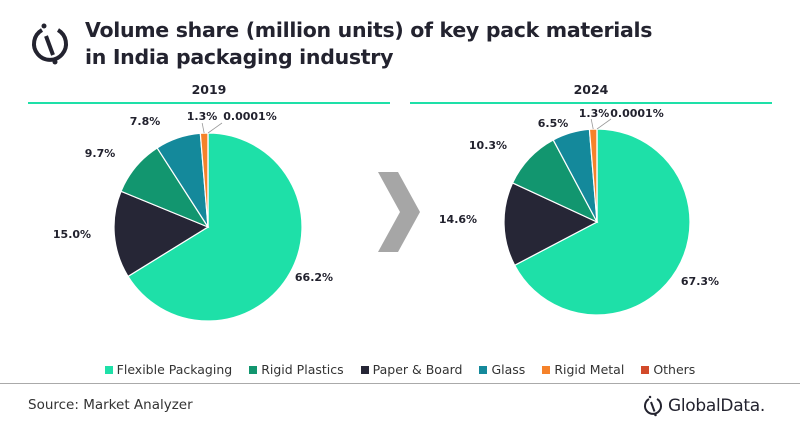 This screenshot has height=428, width=800. I want to click on legend-item: Glass, so click(502, 369).